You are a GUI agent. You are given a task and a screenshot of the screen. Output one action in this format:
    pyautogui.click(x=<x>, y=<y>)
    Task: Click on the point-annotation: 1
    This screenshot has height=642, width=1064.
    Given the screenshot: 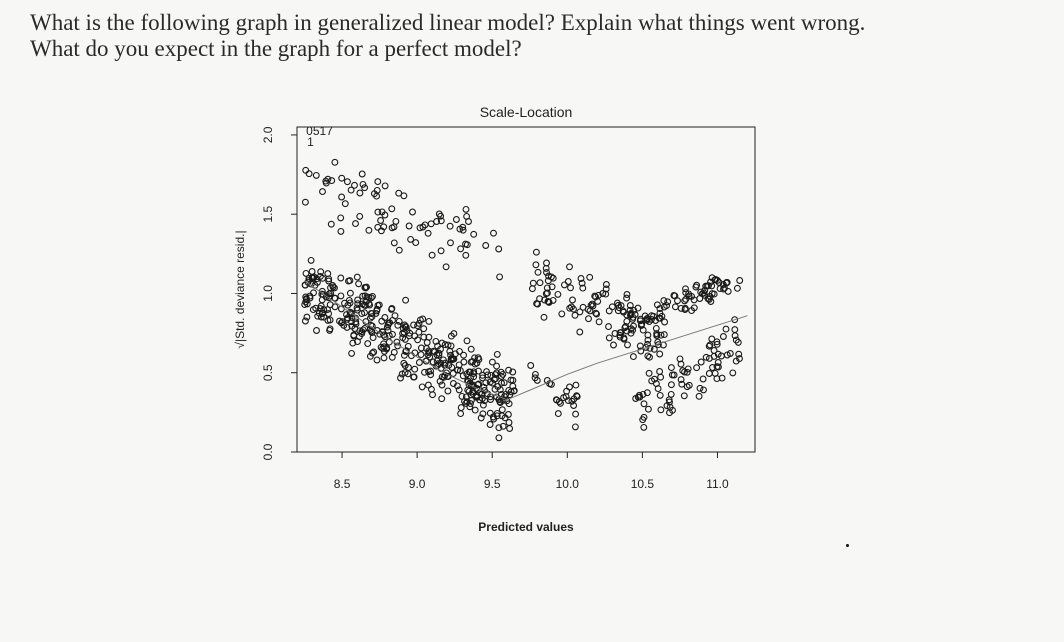 What is the action you would take?
    pyautogui.click(x=310, y=142)
    